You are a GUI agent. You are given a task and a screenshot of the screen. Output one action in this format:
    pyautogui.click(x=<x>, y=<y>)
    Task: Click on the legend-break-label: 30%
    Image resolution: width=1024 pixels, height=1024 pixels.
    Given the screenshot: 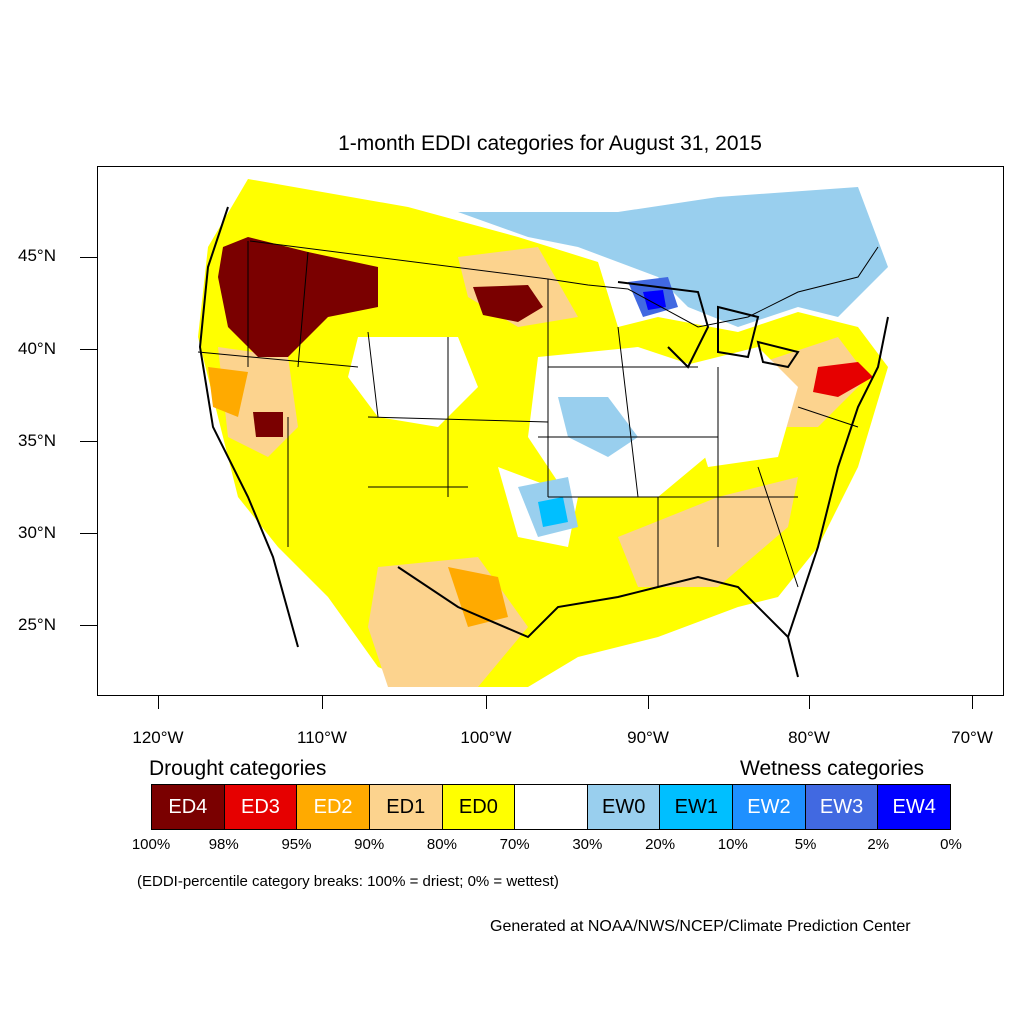 What is the action you would take?
    pyautogui.click(x=587, y=844)
    